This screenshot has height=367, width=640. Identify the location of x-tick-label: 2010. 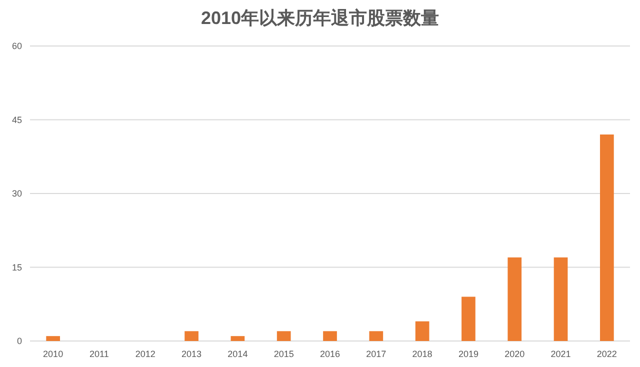
(53, 354).